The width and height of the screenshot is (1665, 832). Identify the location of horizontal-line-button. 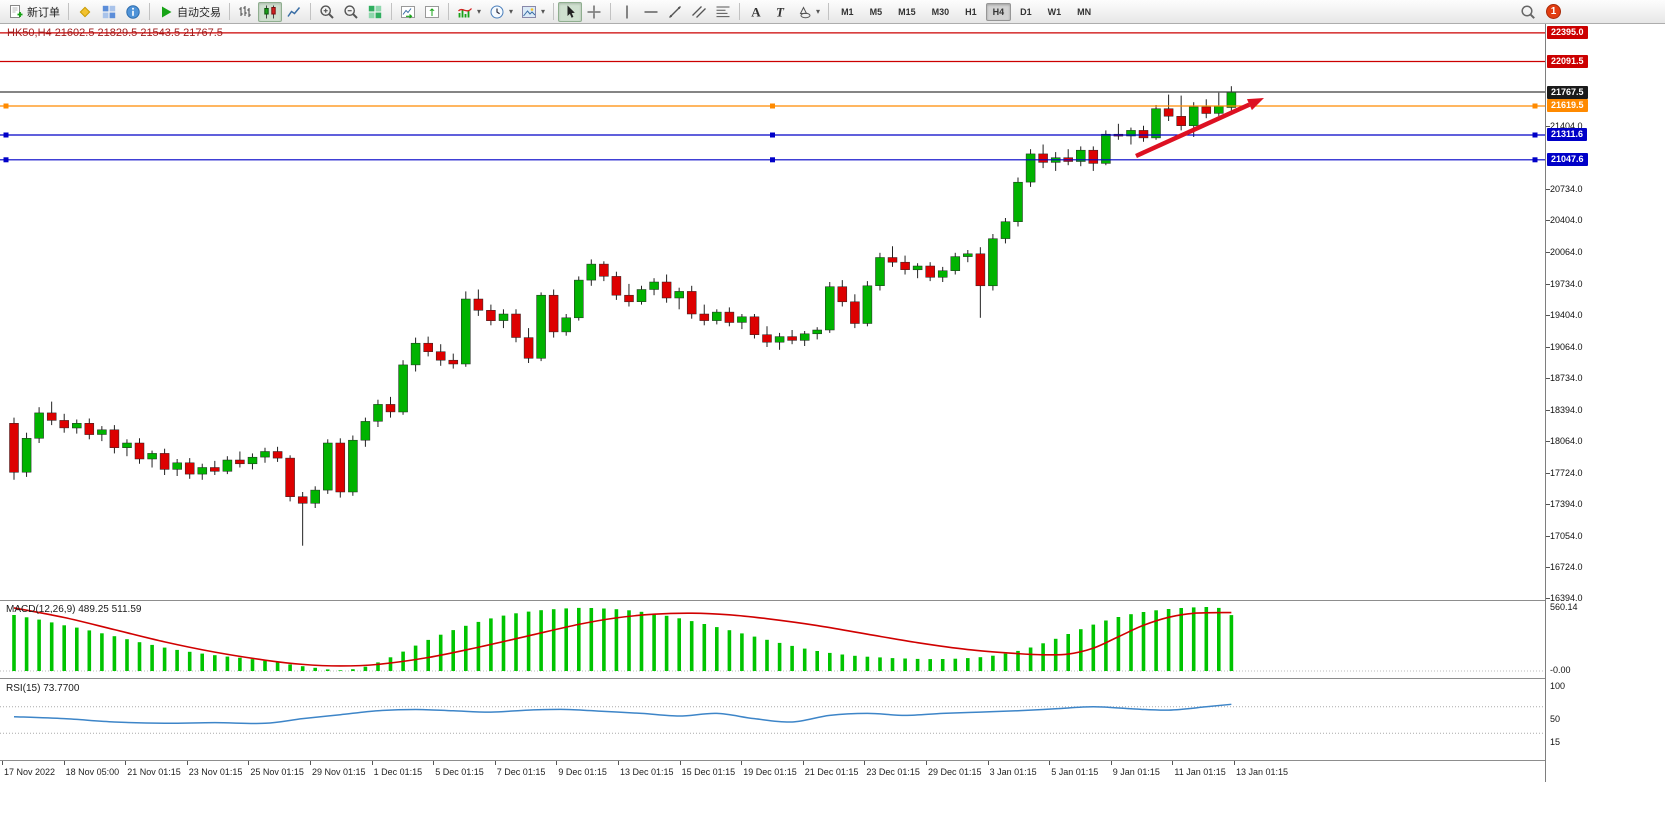
(651, 12).